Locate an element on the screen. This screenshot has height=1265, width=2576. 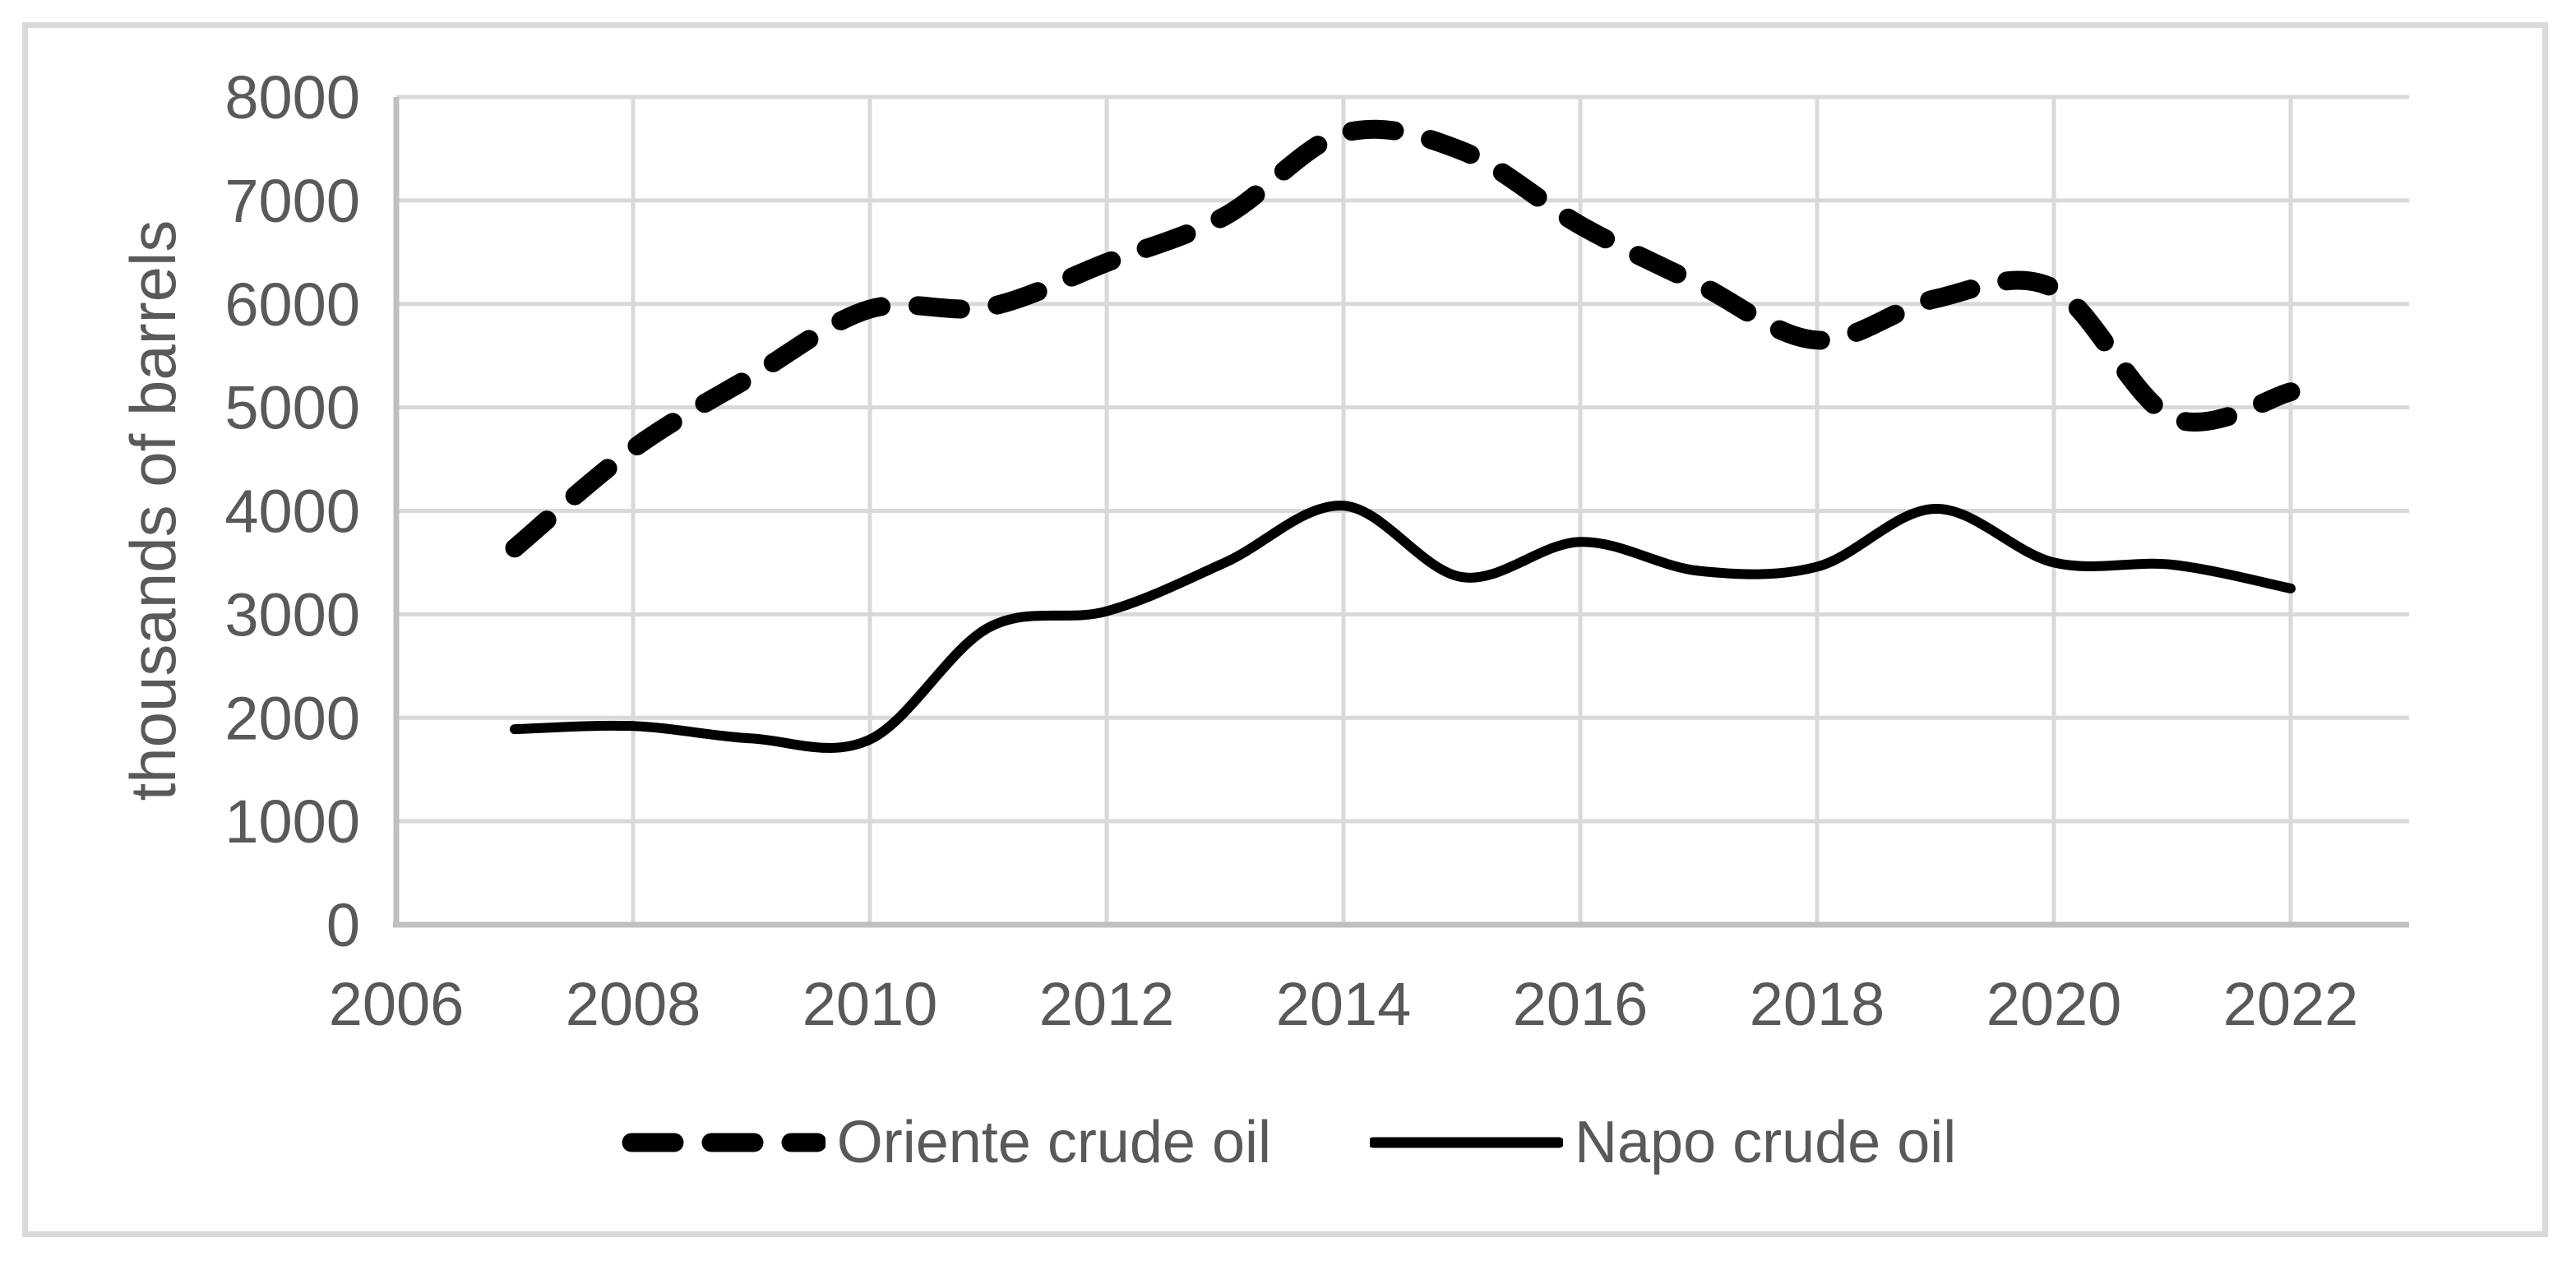
legend-item-oriente: Oriente crude oil is located at coordinates (945, 1143).